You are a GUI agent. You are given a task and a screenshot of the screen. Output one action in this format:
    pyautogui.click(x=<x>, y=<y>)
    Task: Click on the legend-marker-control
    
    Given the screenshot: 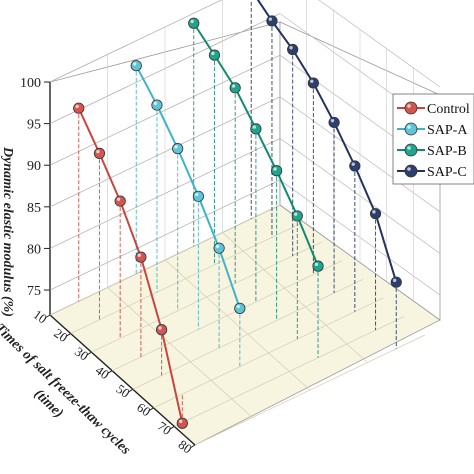 What is the action you would take?
    pyautogui.click(x=411, y=108)
    